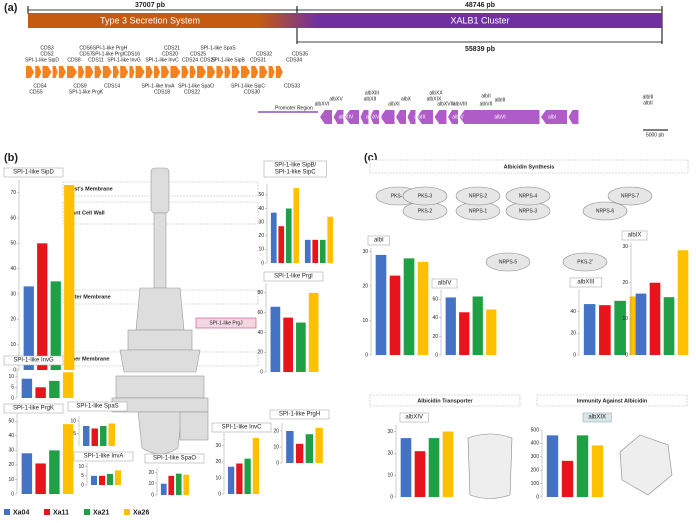  What do you see at coordinates (573, 312) in the screenshot?
I see `y-tick-label: 40` at bounding box center [573, 312].